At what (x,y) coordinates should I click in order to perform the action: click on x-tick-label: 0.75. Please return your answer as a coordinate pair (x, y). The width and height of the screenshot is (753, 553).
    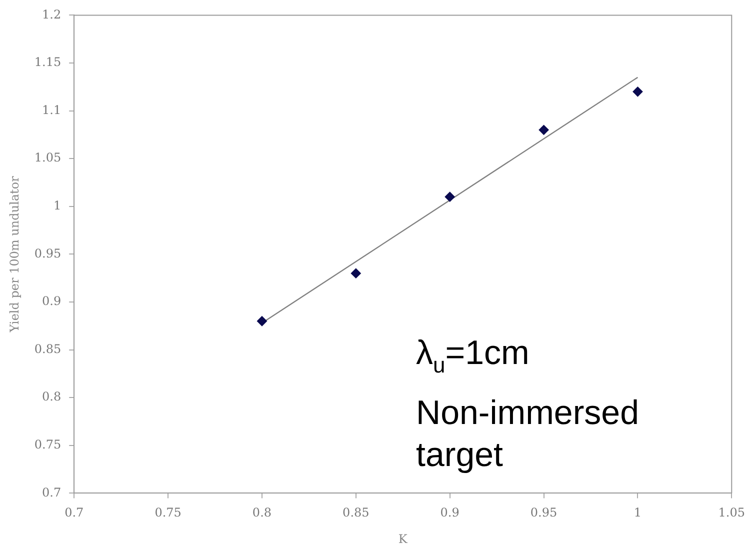
    Looking at the image, I should click on (168, 513).